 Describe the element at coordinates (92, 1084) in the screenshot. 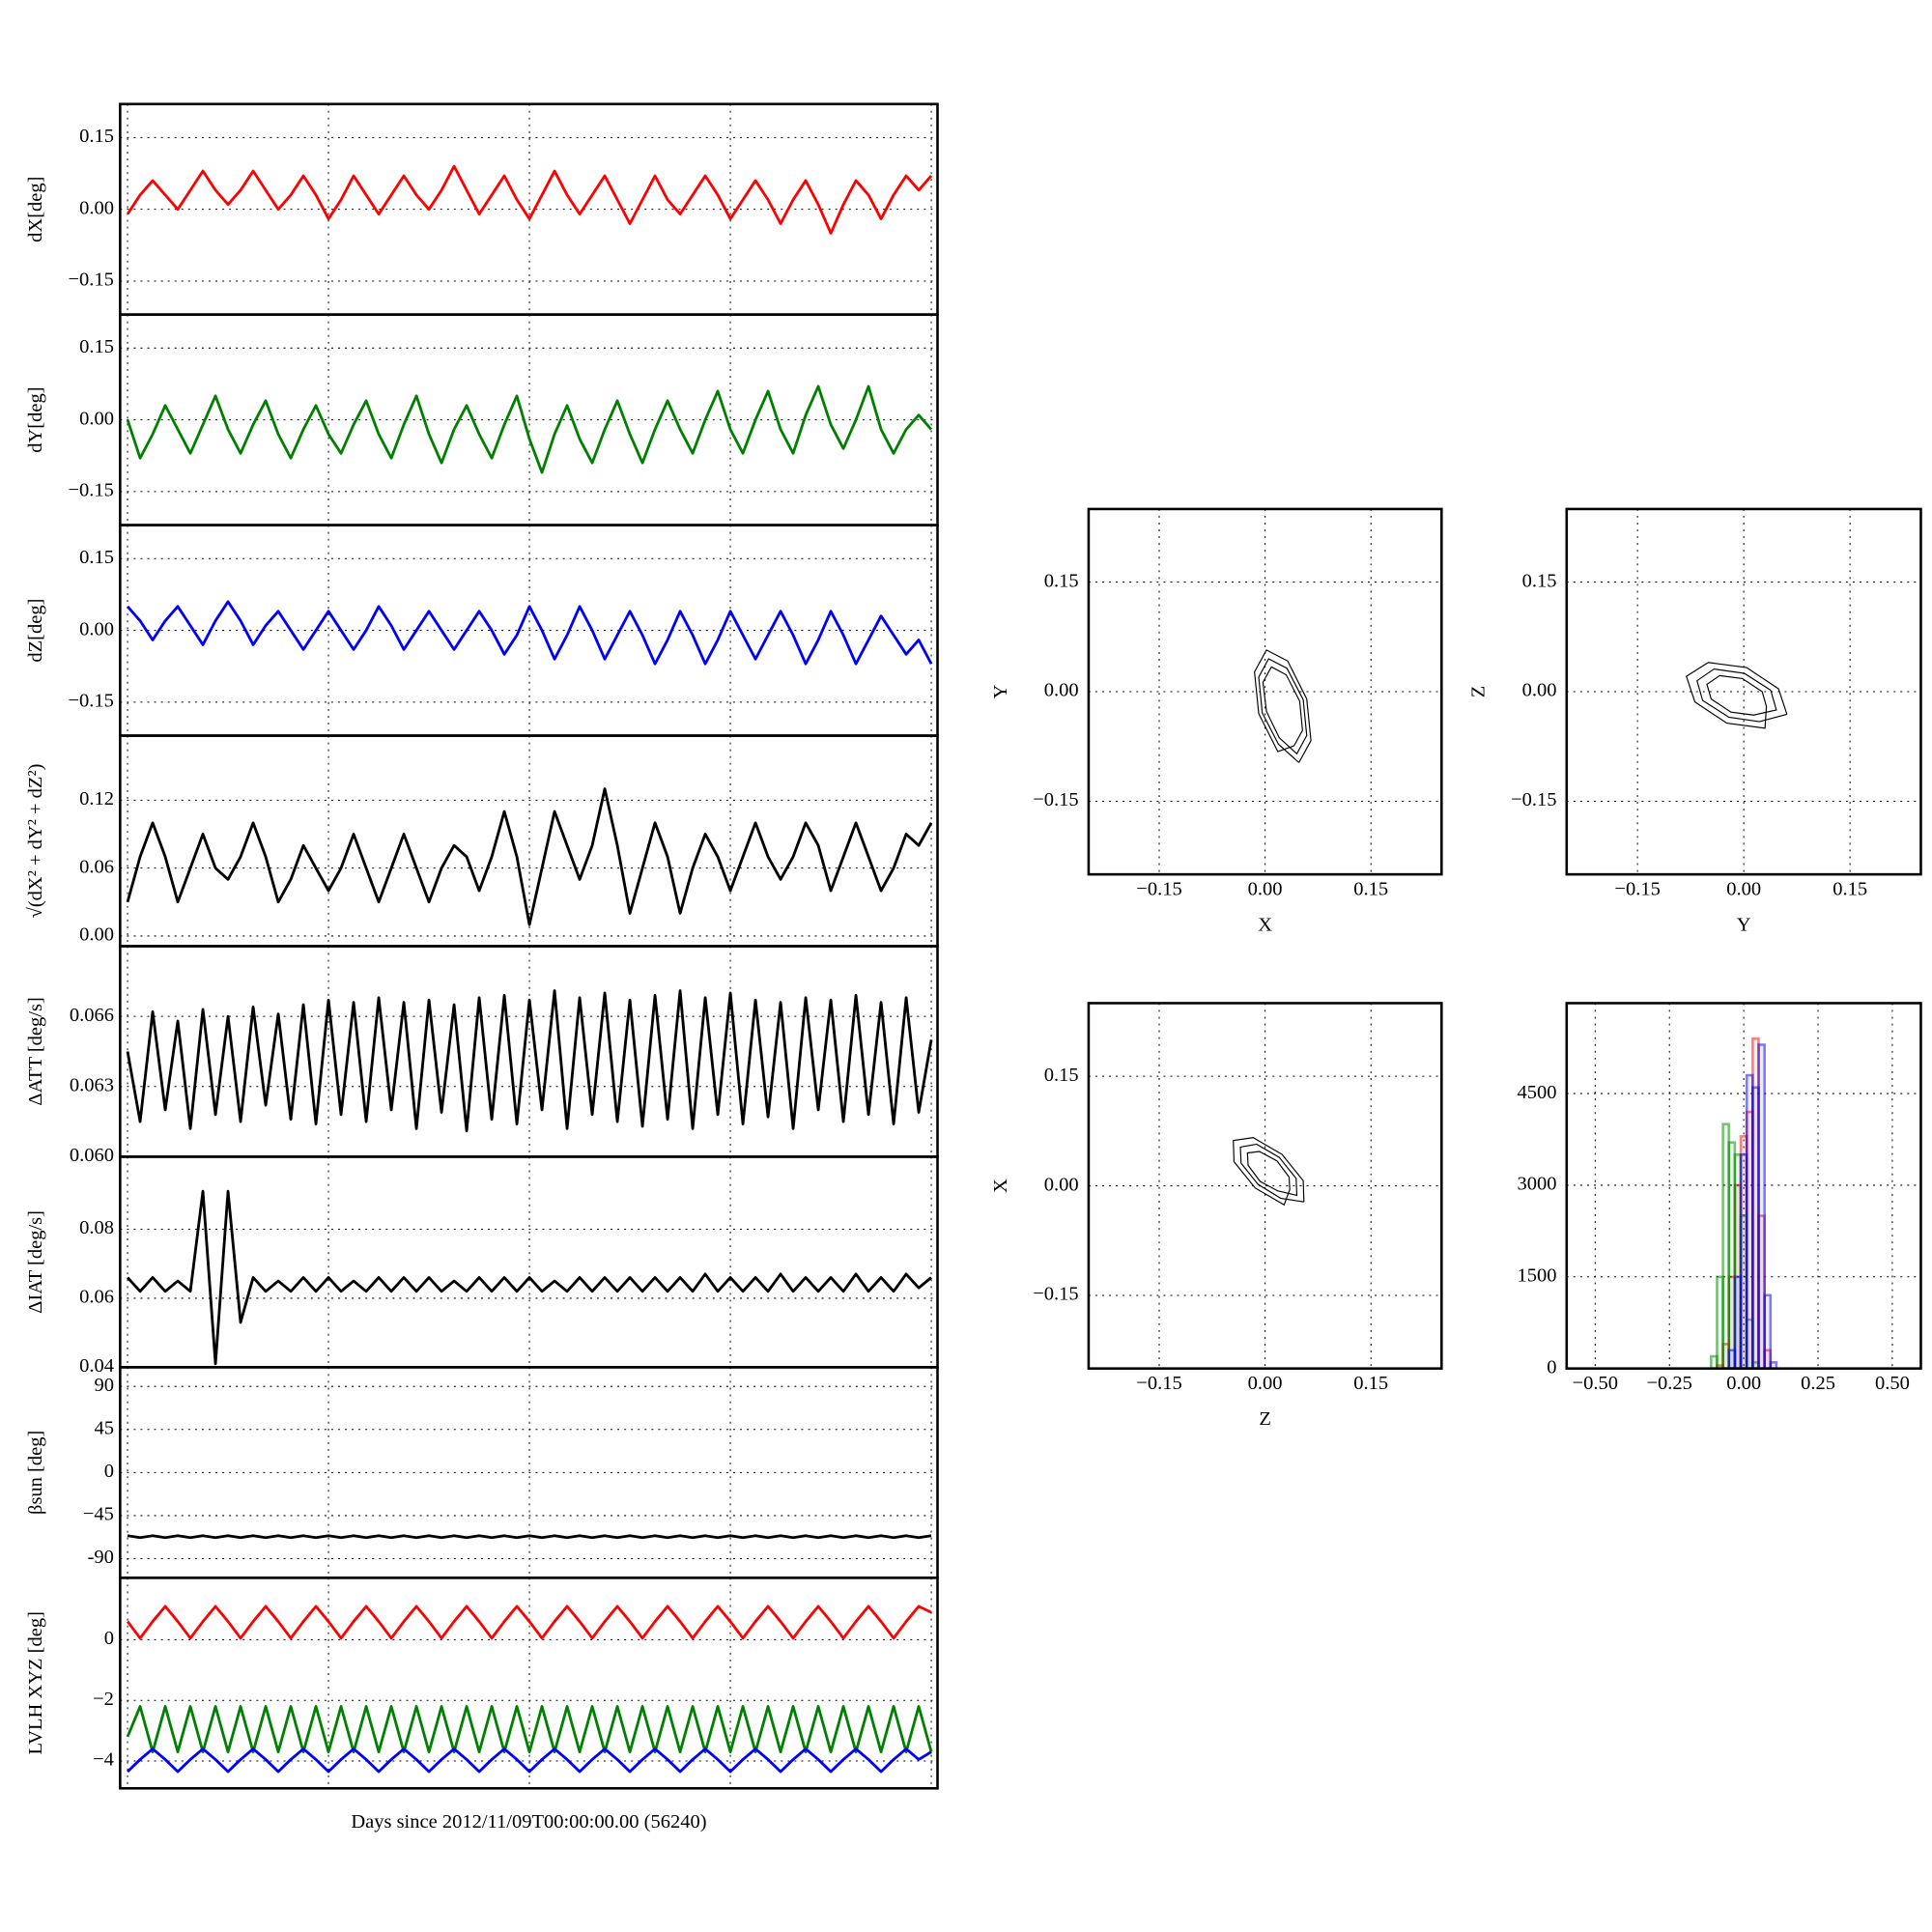

I see `y-tick-label: 0.063` at that location.